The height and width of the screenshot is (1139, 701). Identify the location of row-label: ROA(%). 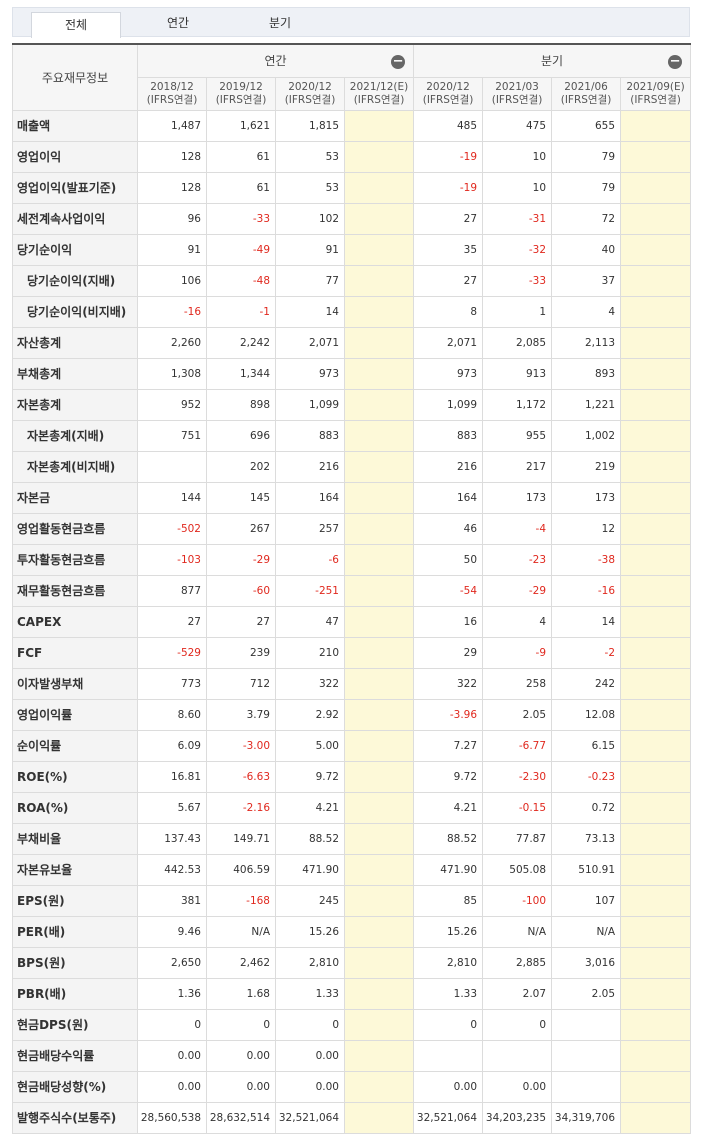
(75, 807).